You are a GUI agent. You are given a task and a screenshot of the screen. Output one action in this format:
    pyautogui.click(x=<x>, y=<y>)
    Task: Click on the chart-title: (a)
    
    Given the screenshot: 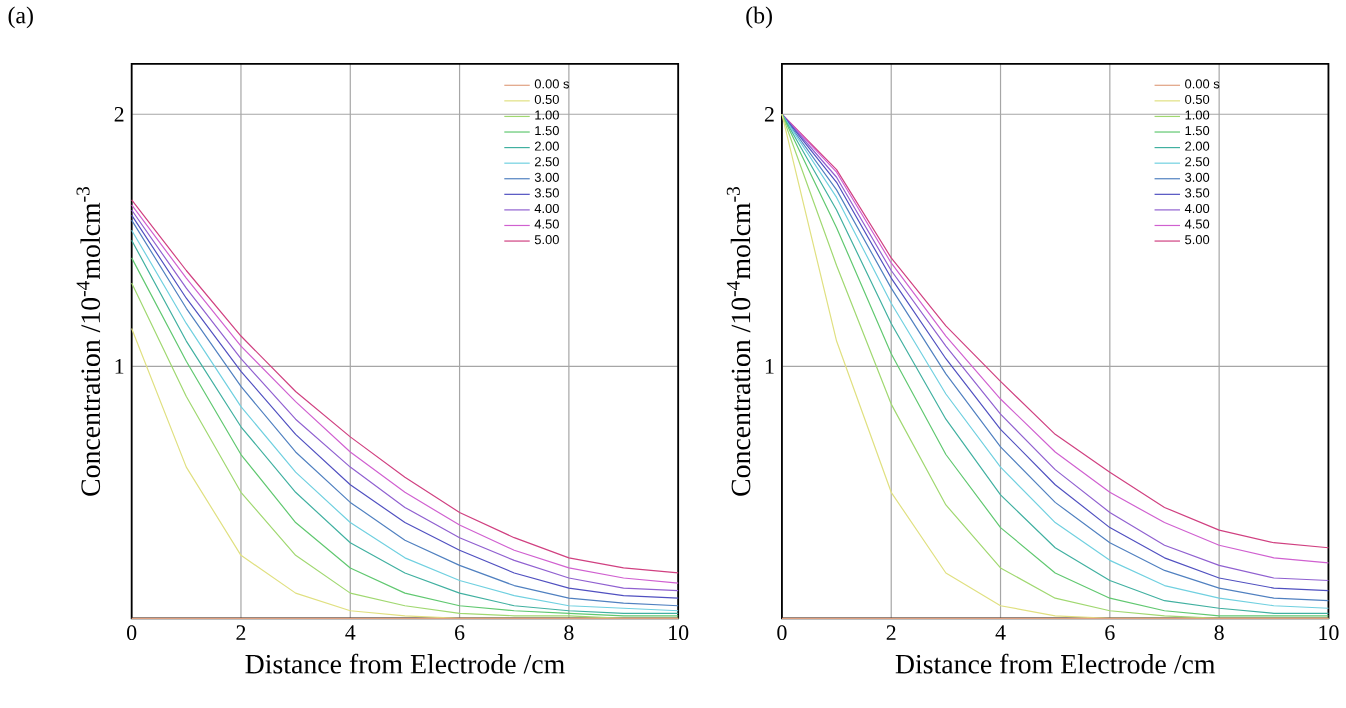 What is the action you would take?
    pyautogui.click(x=20, y=17)
    